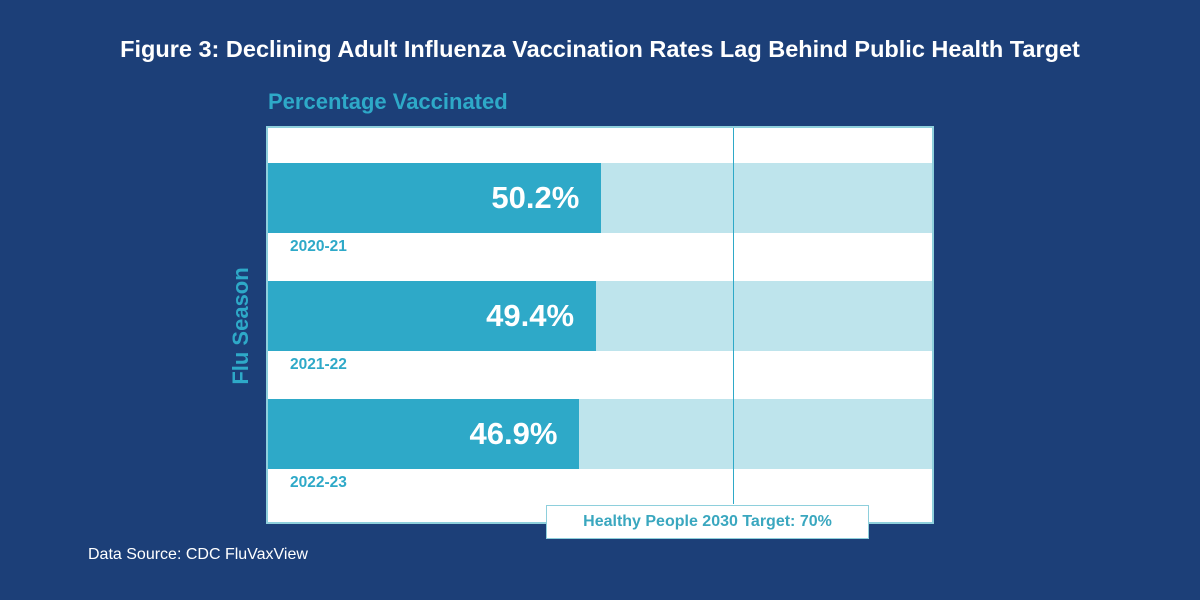  I want to click on data-label: 49.4%, so click(530, 315).